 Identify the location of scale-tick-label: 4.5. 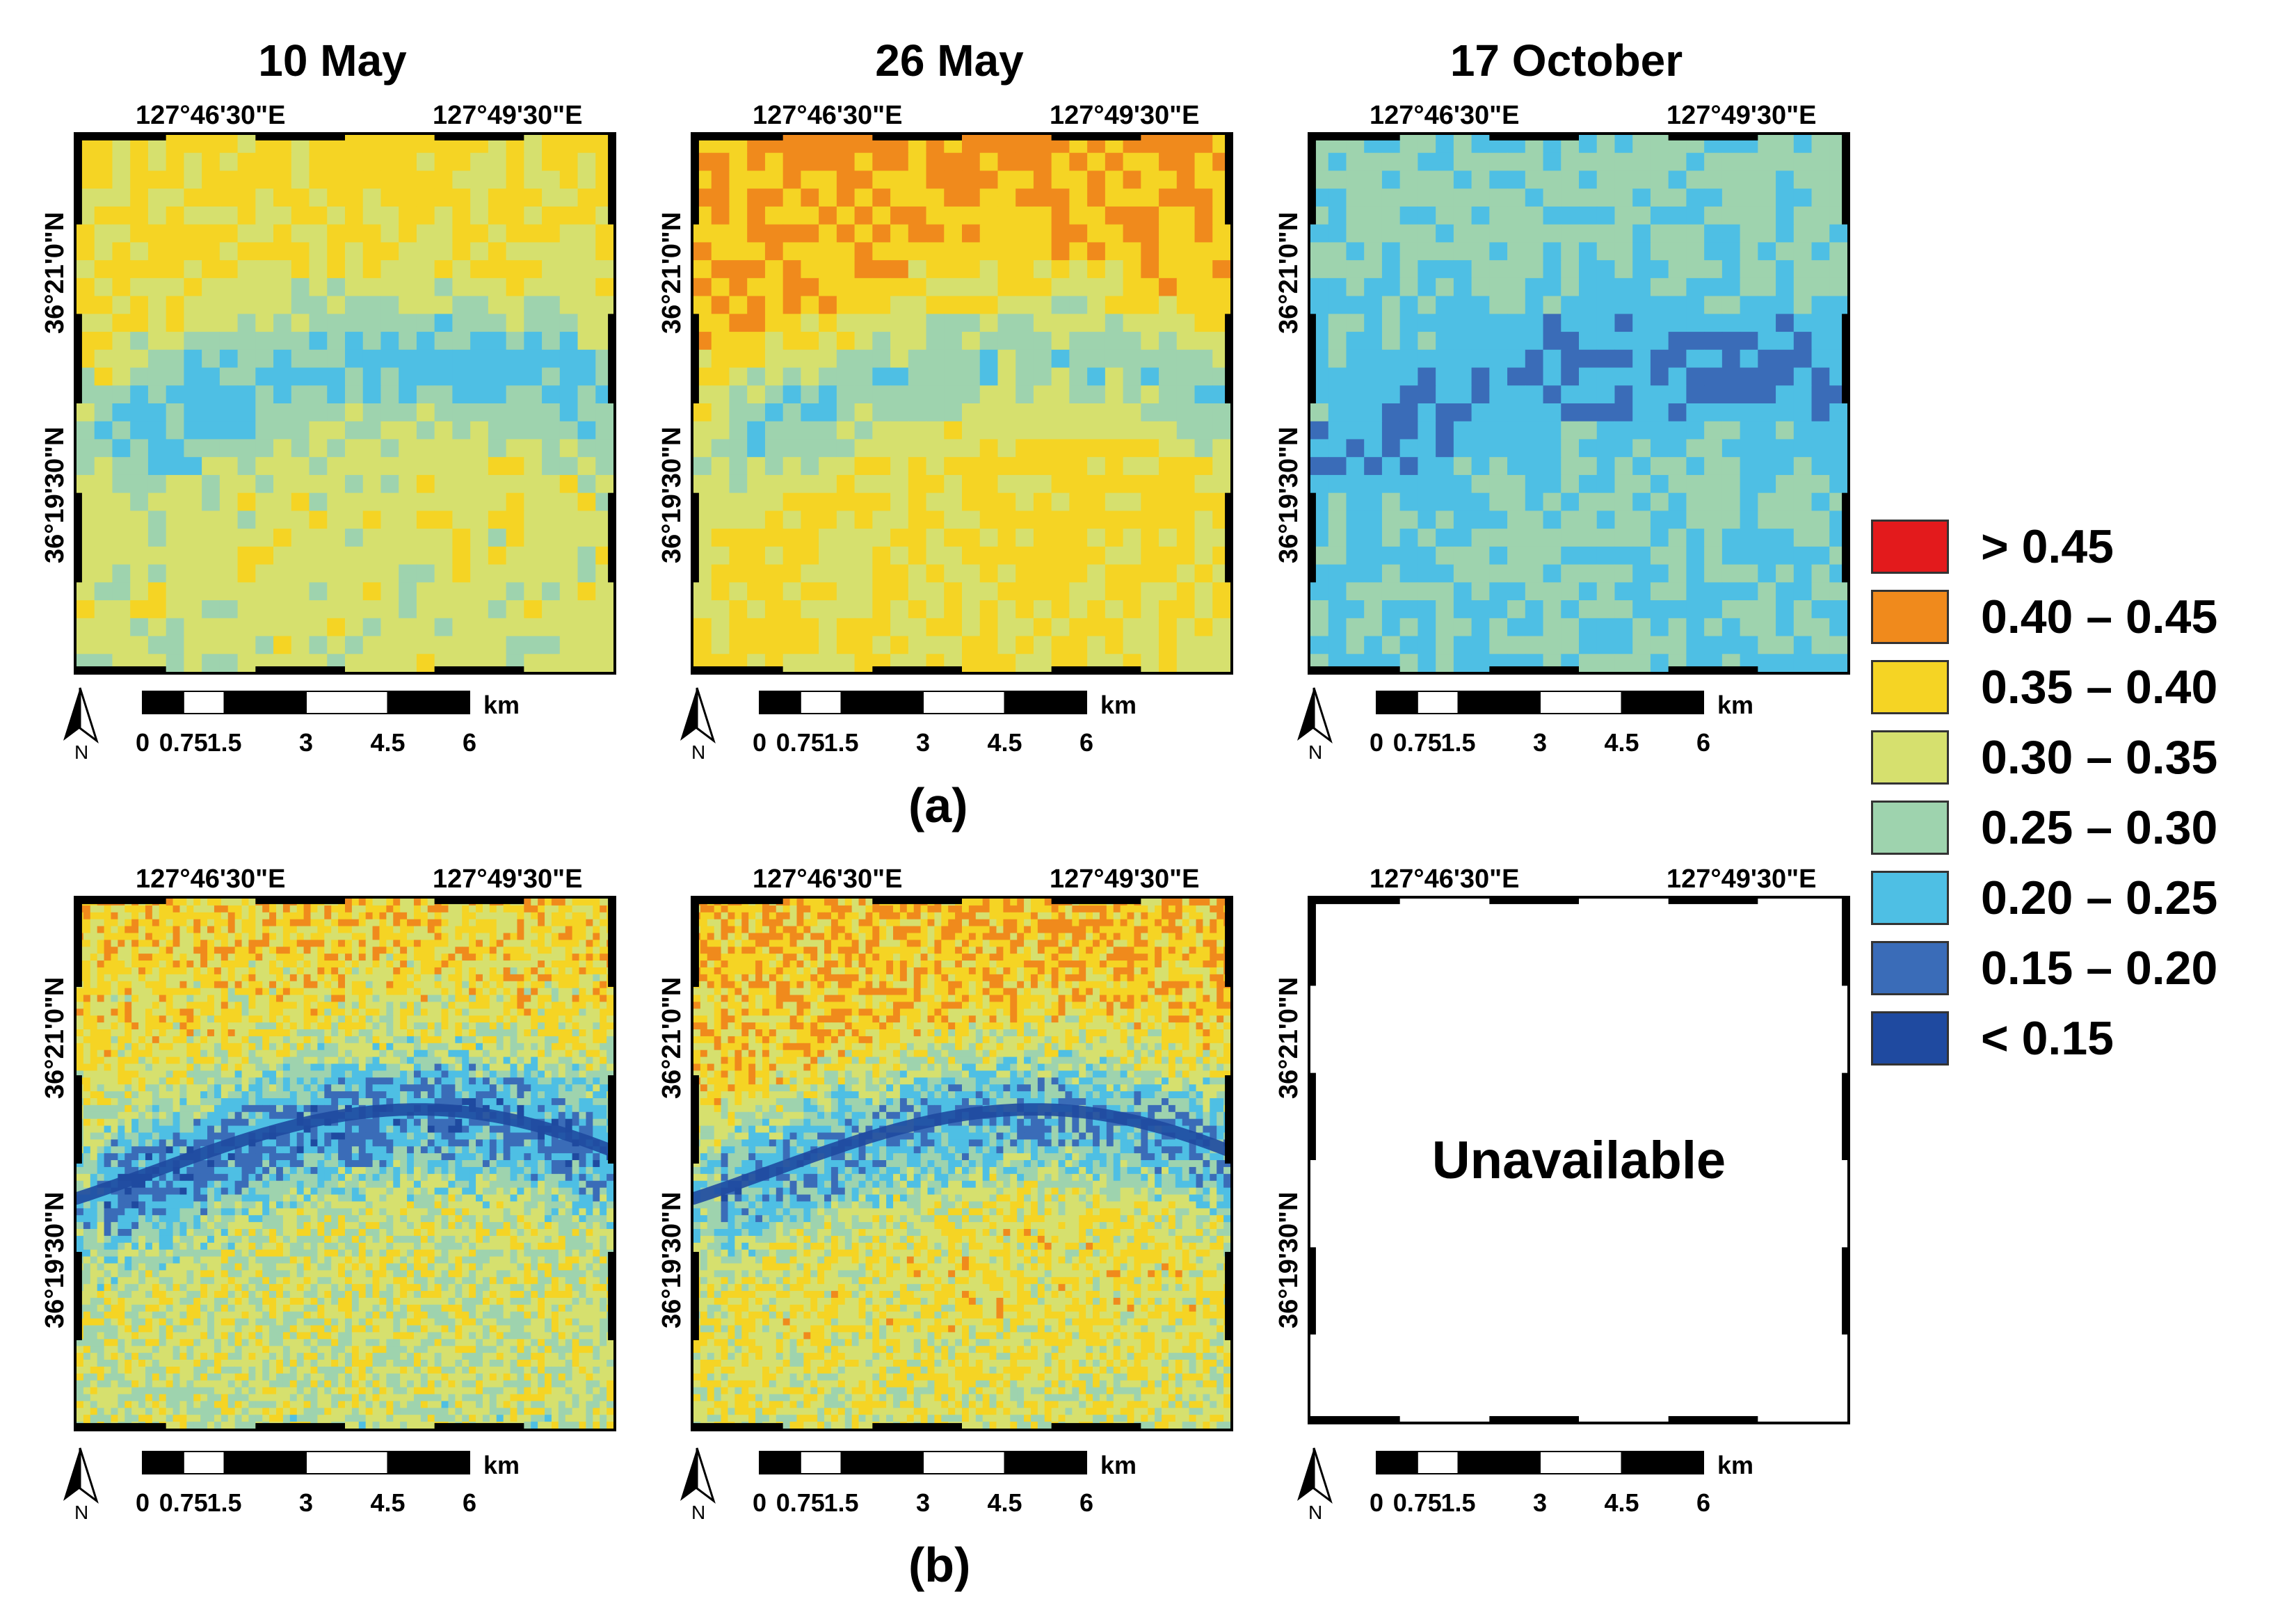
(1004, 743).